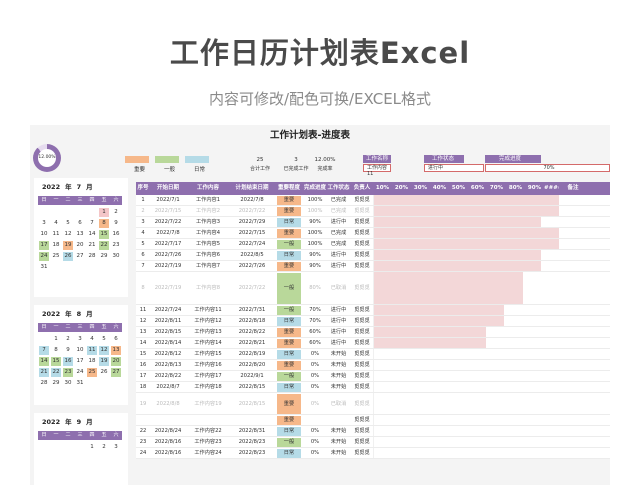  I want to click on calendar-day: 2, so click(104, 447).